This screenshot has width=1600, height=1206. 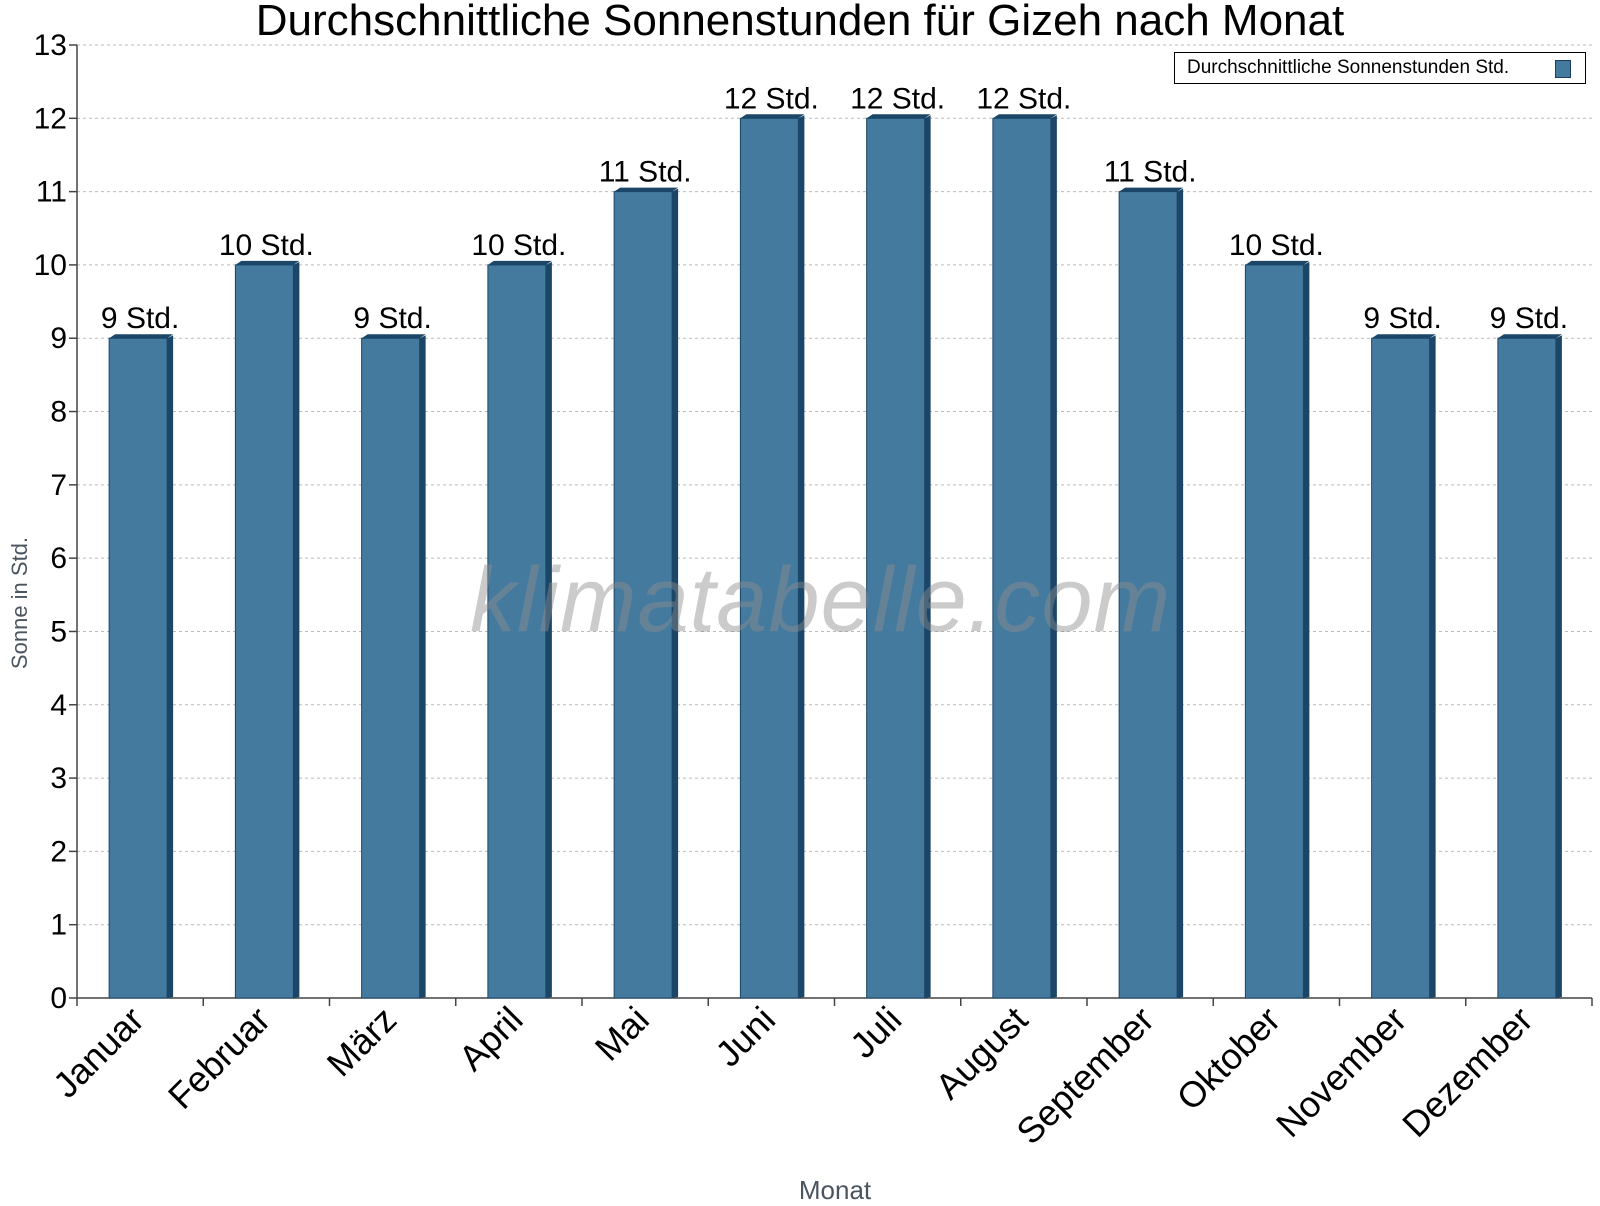 What do you see at coordinates (58, 851) in the screenshot?
I see `y-tick-label: 2` at bounding box center [58, 851].